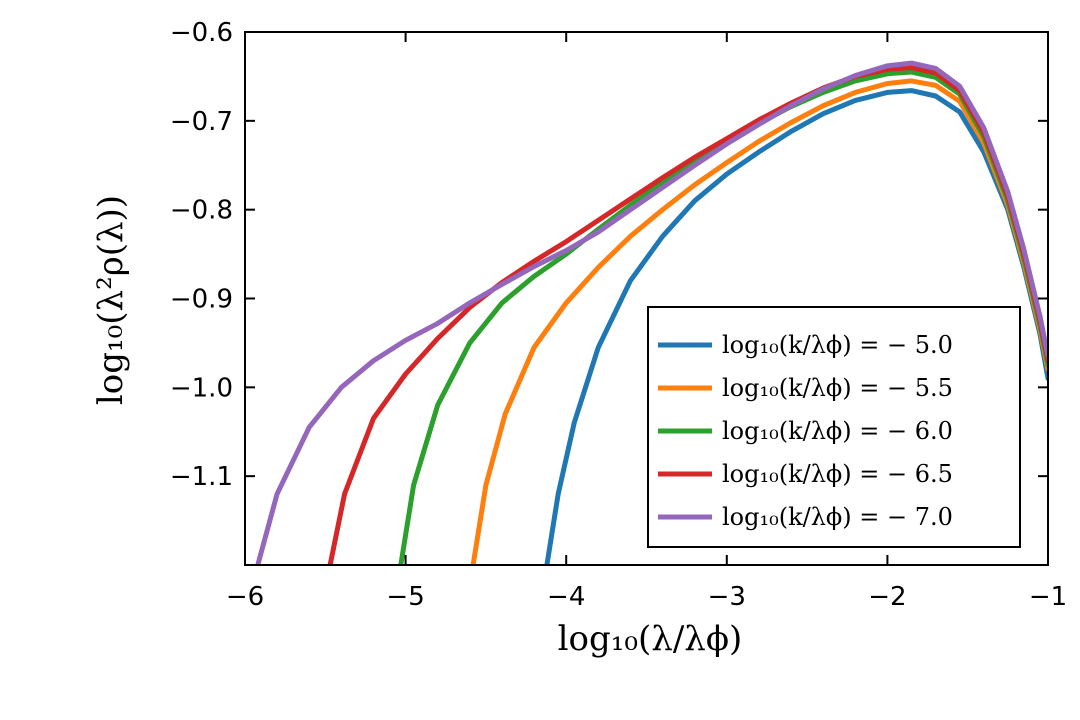 This screenshot has height=720, width=1080. What do you see at coordinates (837, 388) in the screenshot?
I see `legend-label-2: log₁₀(k/λϕ) = − 5.5` at bounding box center [837, 388].